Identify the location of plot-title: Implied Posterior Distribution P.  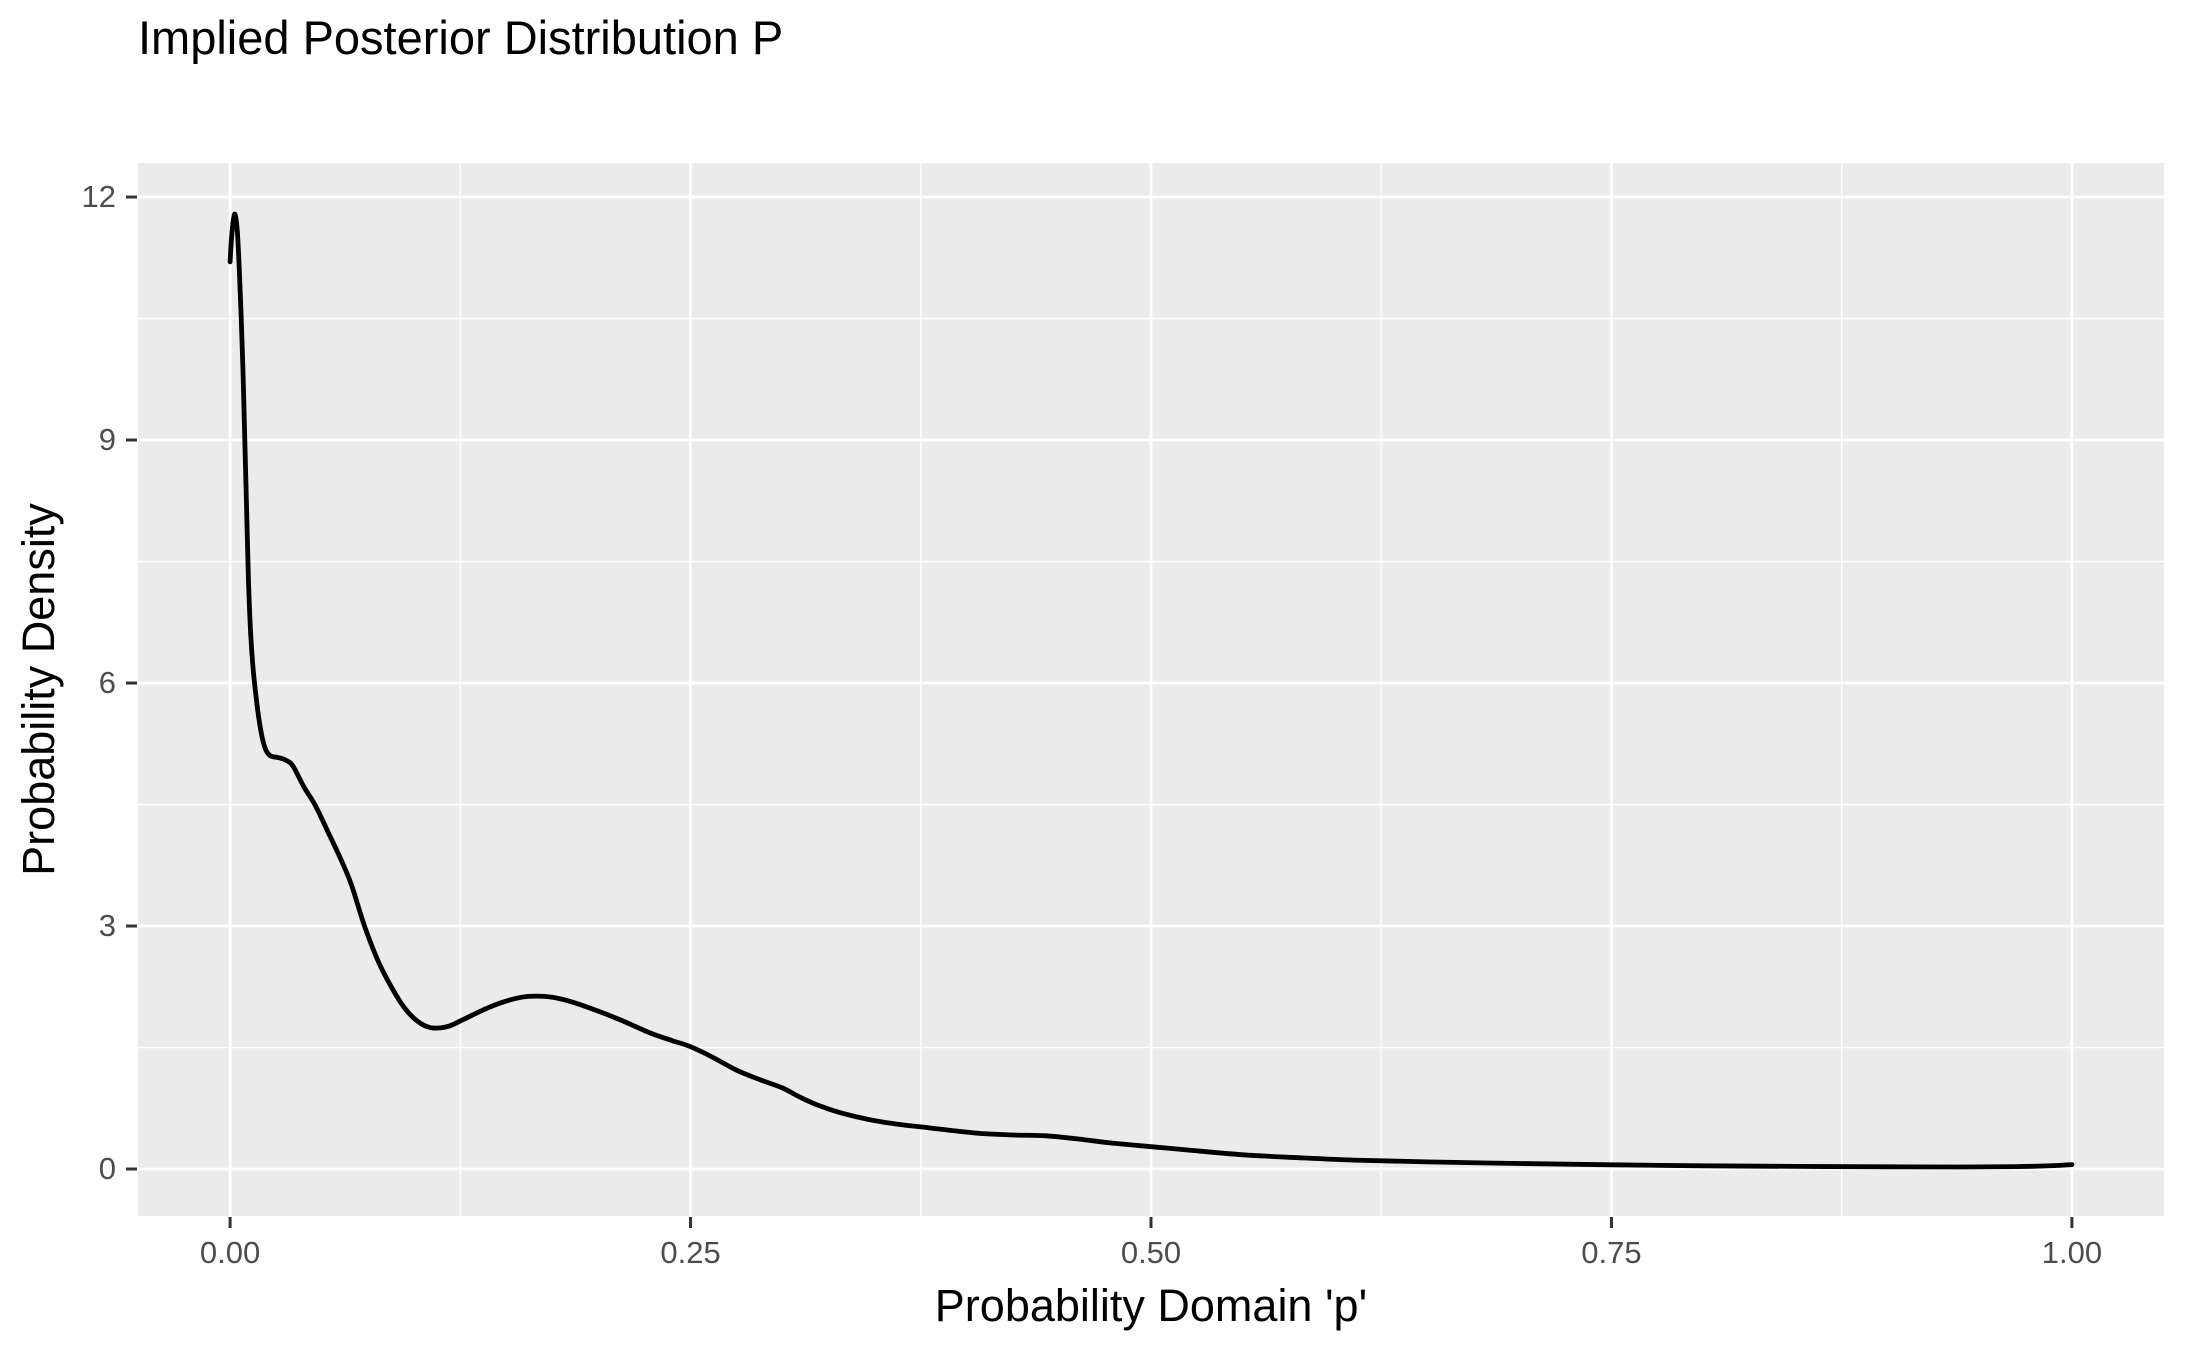
(461, 37).